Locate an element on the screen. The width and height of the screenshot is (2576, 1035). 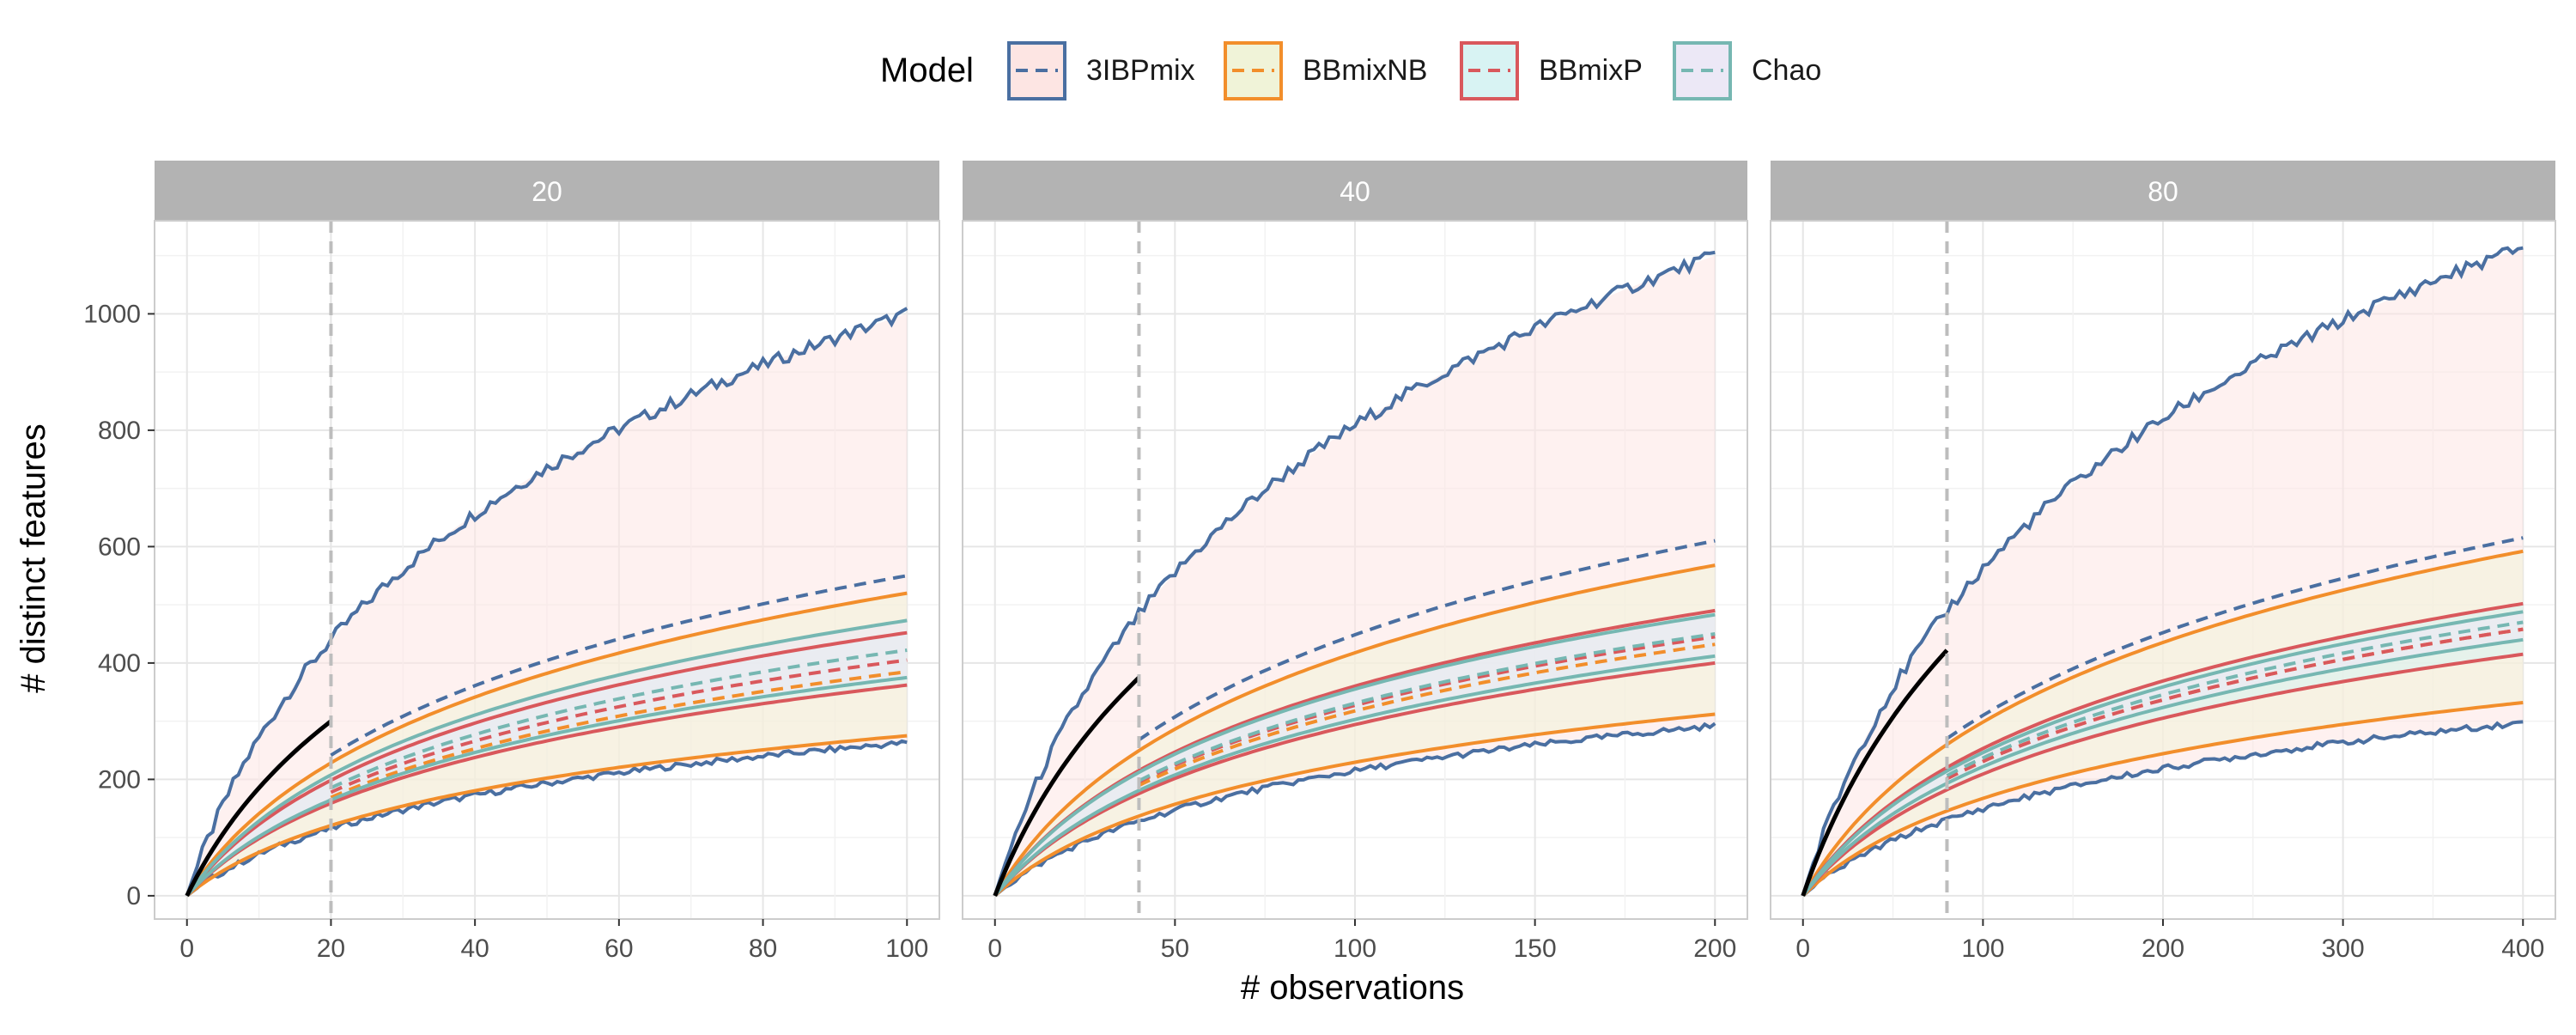
band-bbmixp is located at coordinates (2163, 749).